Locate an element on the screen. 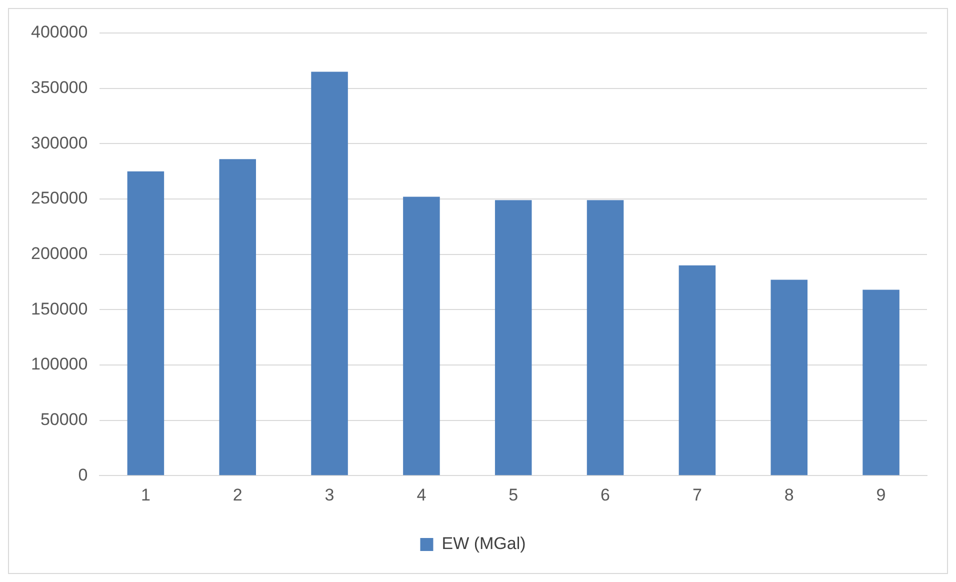  x-tick-label: 3 is located at coordinates (329, 494).